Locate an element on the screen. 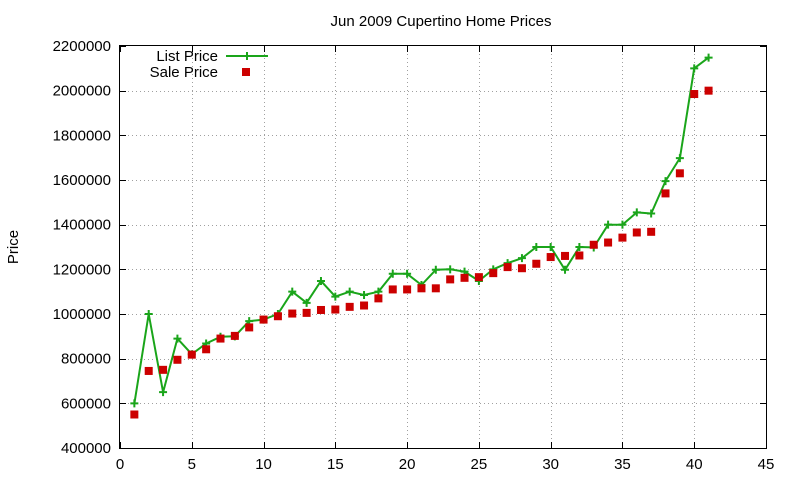 Image resolution: width=800 pixels, height=480 pixels. legend-marker-sale-price is located at coordinates (246, 72).